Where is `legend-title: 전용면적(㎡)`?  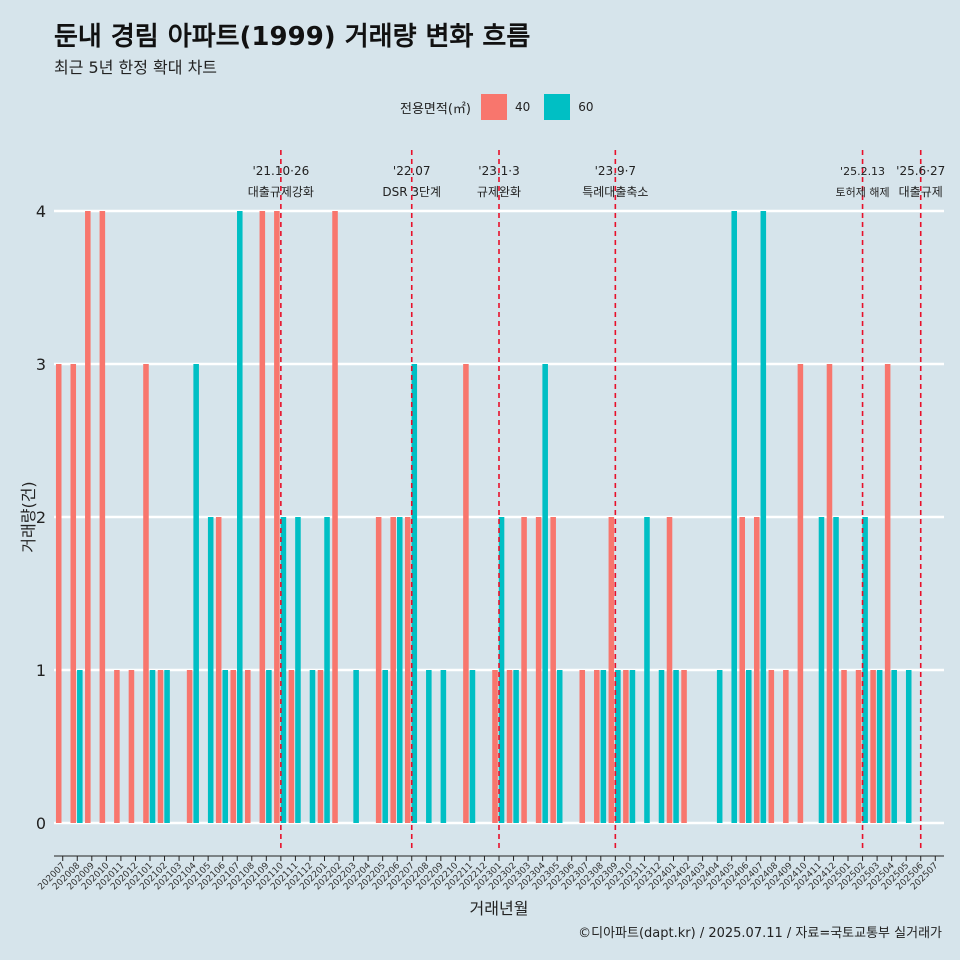 legend-title: 전용면적(㎡) is located at coordinates (435, 109).